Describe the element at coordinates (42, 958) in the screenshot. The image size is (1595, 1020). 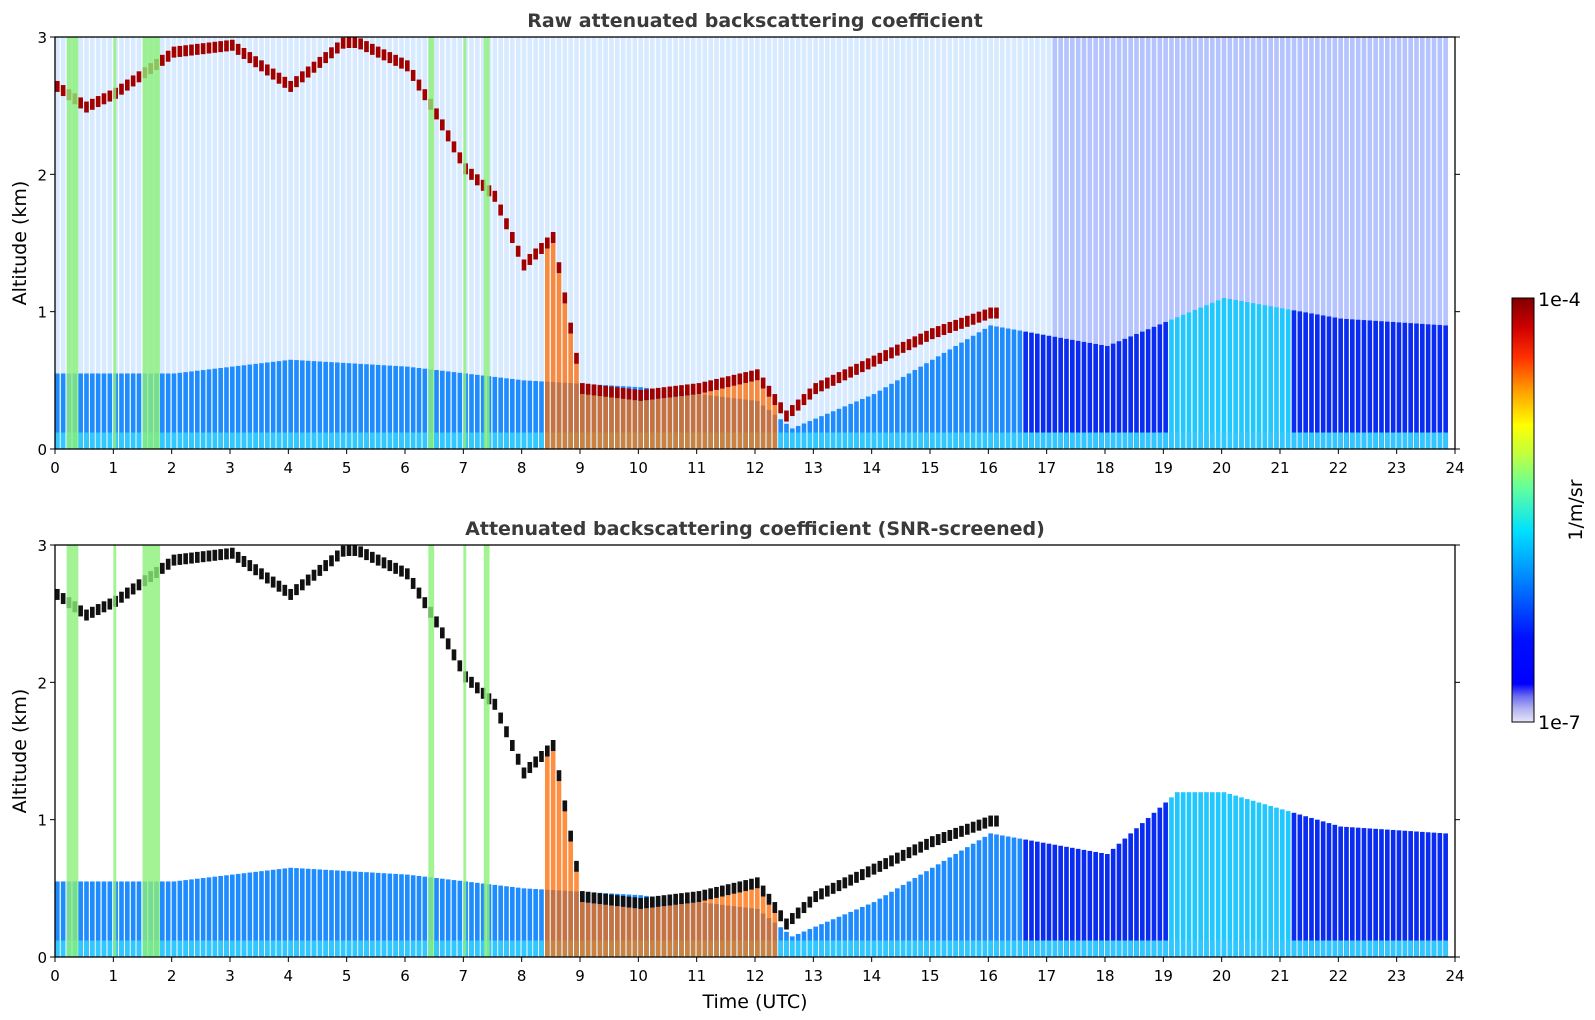
I see `y-tick-label: 0` at that location.